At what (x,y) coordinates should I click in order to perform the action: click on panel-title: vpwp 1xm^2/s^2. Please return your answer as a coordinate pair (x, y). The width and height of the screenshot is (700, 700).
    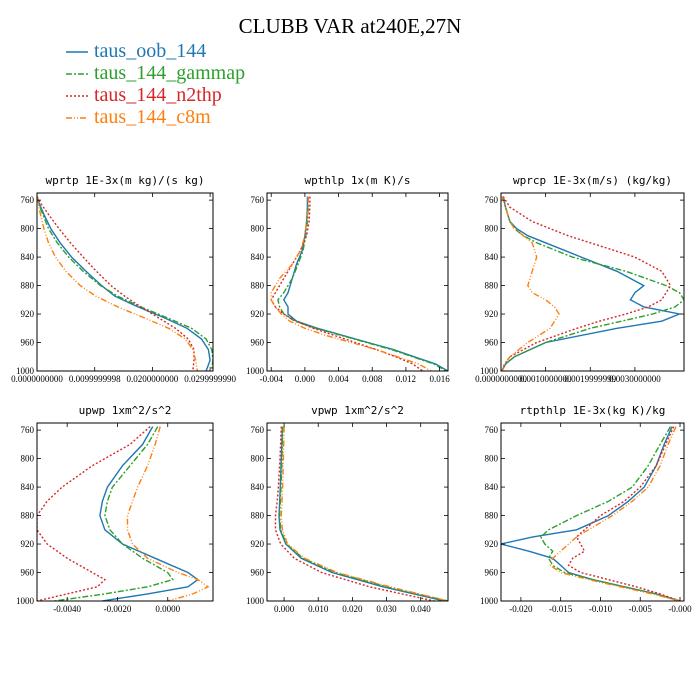
    Looking at the image, I should click on (357, 410).